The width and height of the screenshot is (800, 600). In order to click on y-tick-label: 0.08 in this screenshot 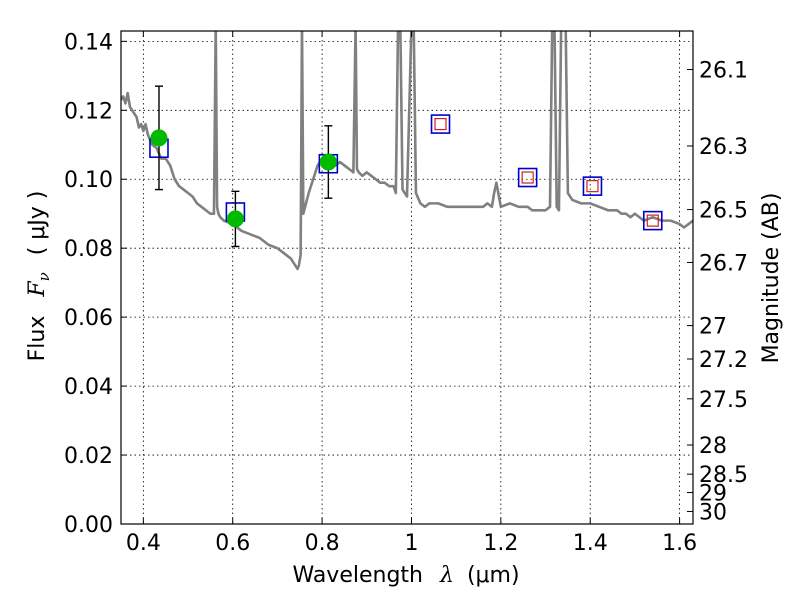, I will do `click(88, 249)`.